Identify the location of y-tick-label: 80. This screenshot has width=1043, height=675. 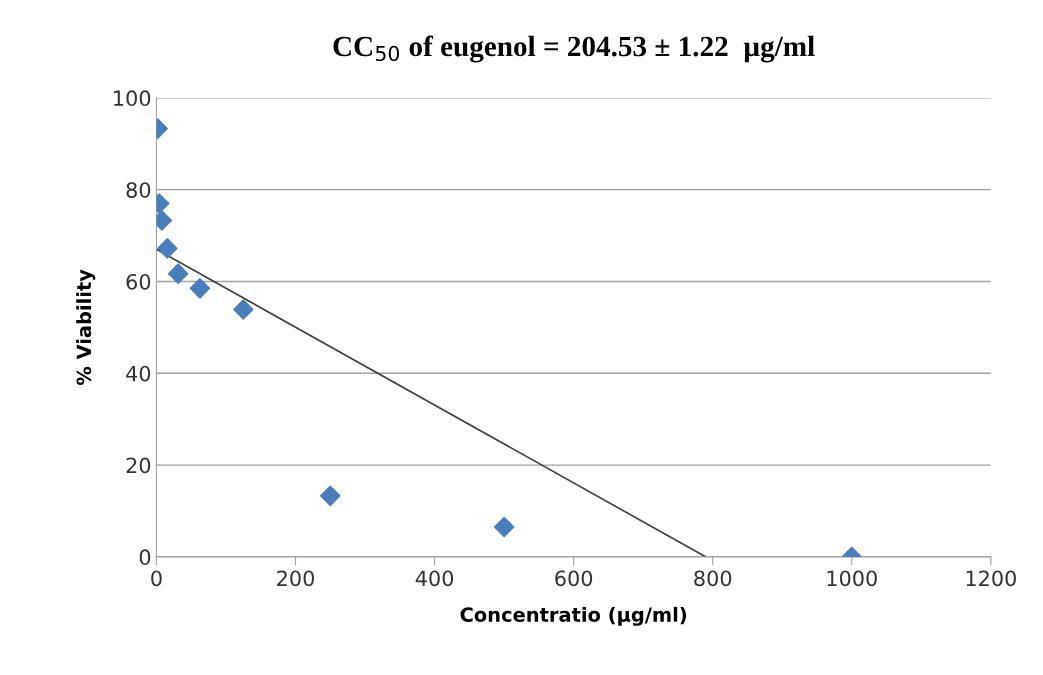
(138, 190).